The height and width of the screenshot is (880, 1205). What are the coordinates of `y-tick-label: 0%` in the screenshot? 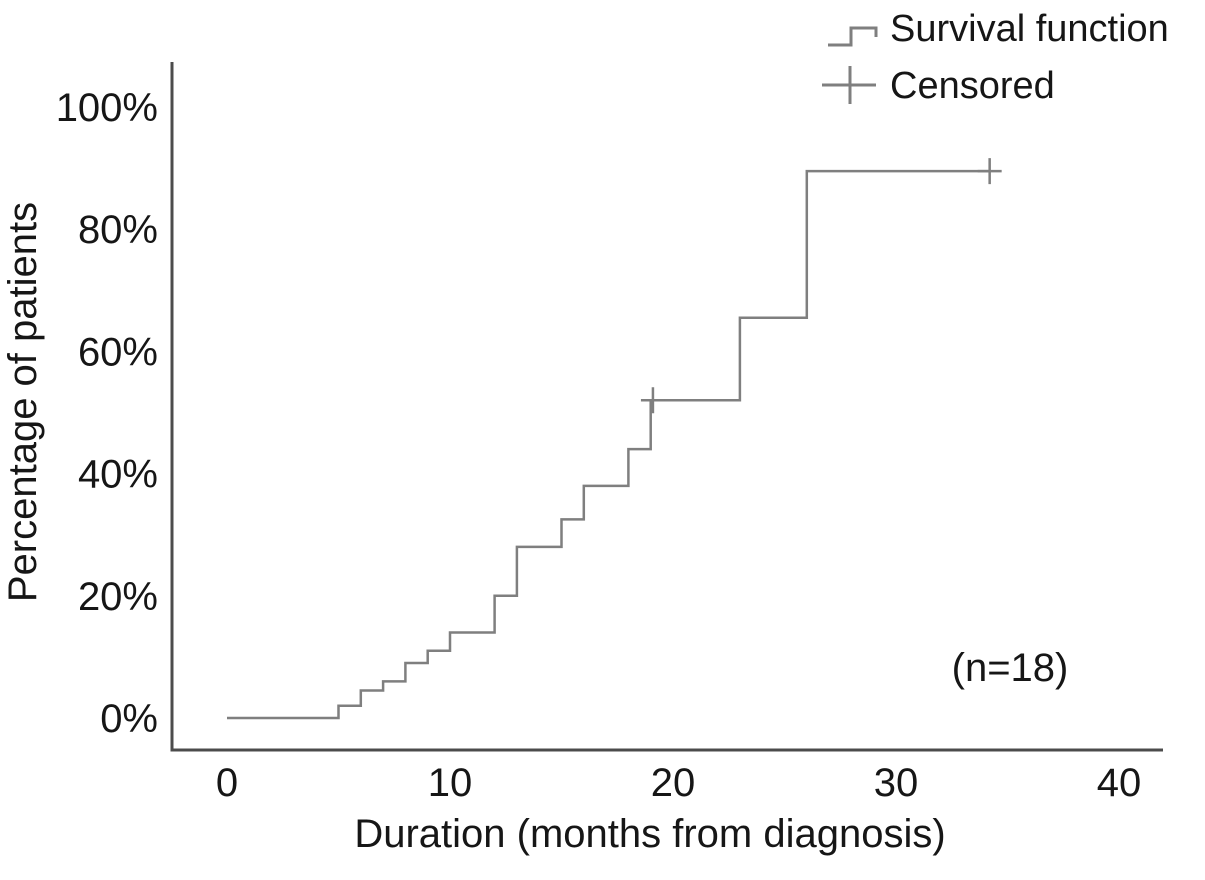 It's located at (129, 719).